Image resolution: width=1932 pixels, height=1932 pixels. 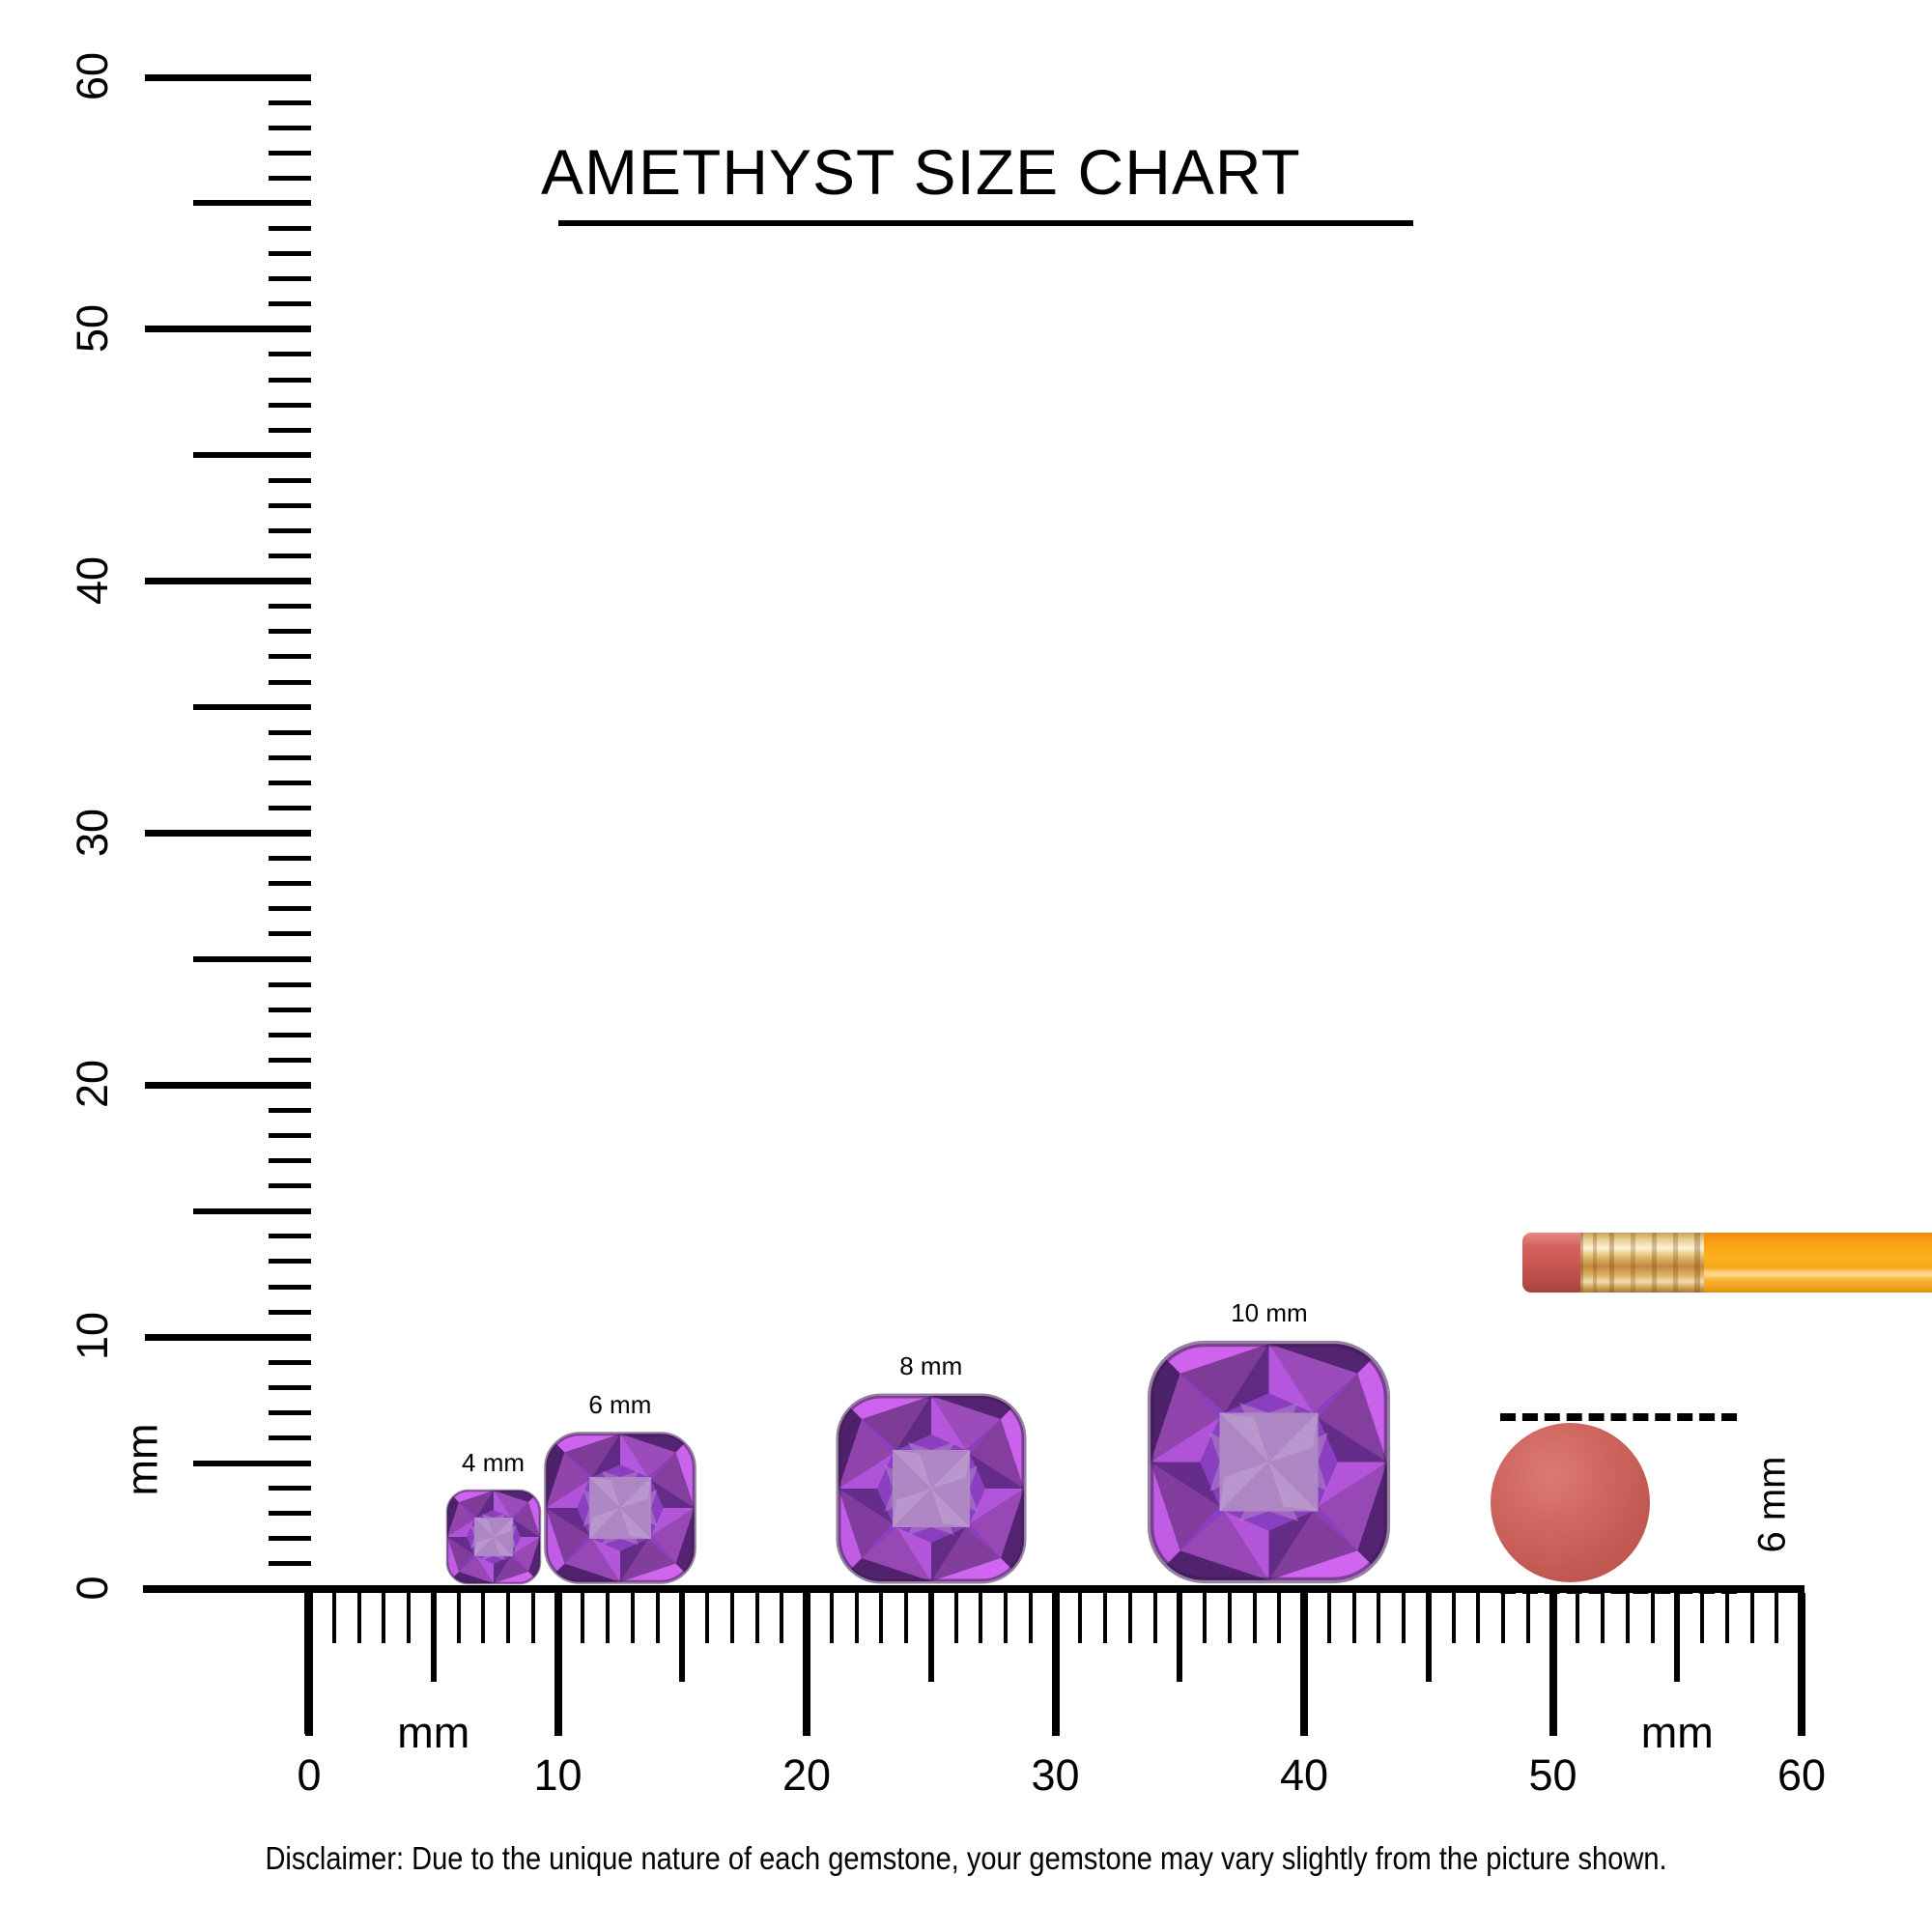 I want to click on vruler-tick-57mm, so click(x=290, y=153).